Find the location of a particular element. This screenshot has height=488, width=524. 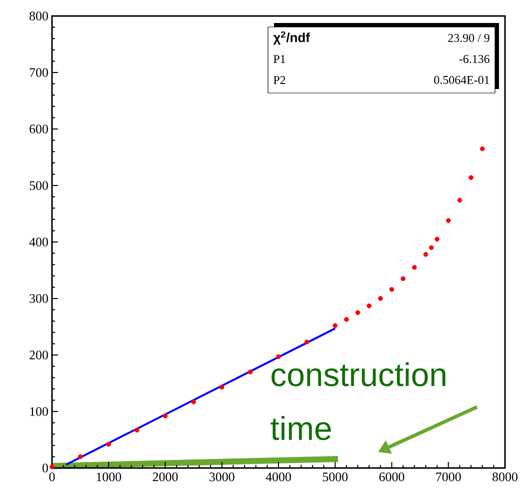

annotation: χ$^{2}$/ndf is located at coordinates (291, 38).